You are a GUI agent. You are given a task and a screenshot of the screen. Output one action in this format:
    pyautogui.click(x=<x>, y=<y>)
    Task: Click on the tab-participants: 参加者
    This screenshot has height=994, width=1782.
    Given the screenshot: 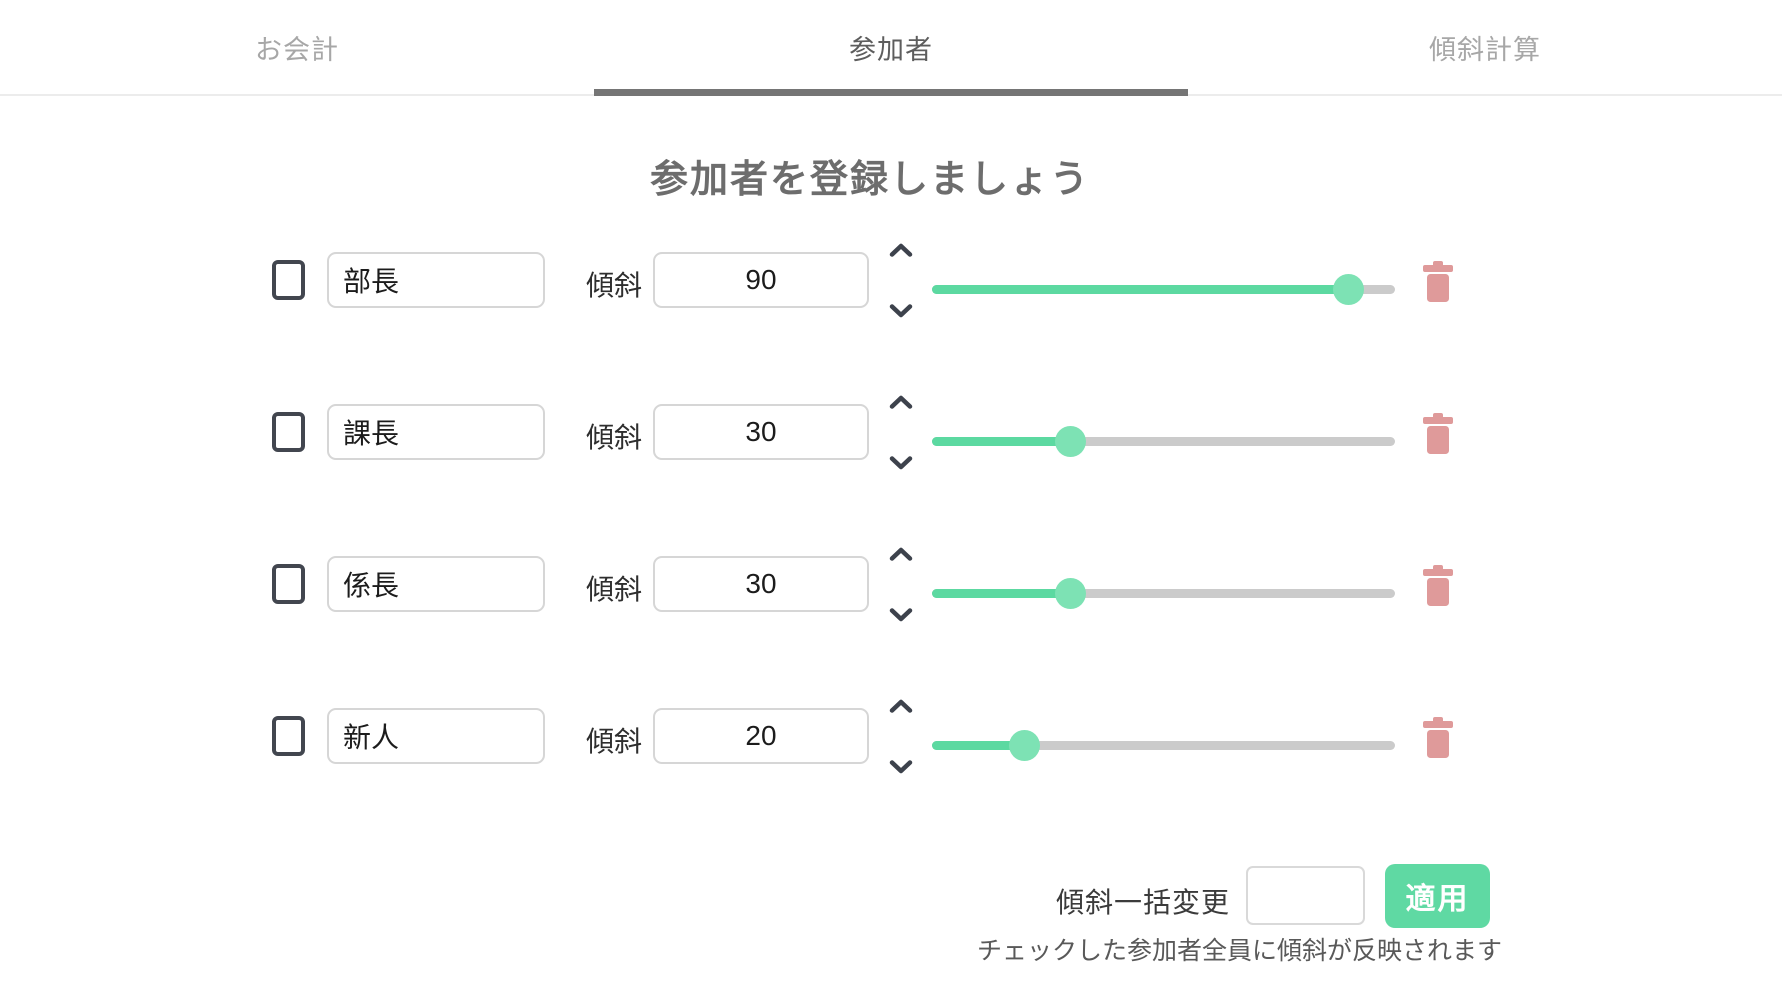 What is the action you would take?
    pyautogui.click(x=891, y=48)
    